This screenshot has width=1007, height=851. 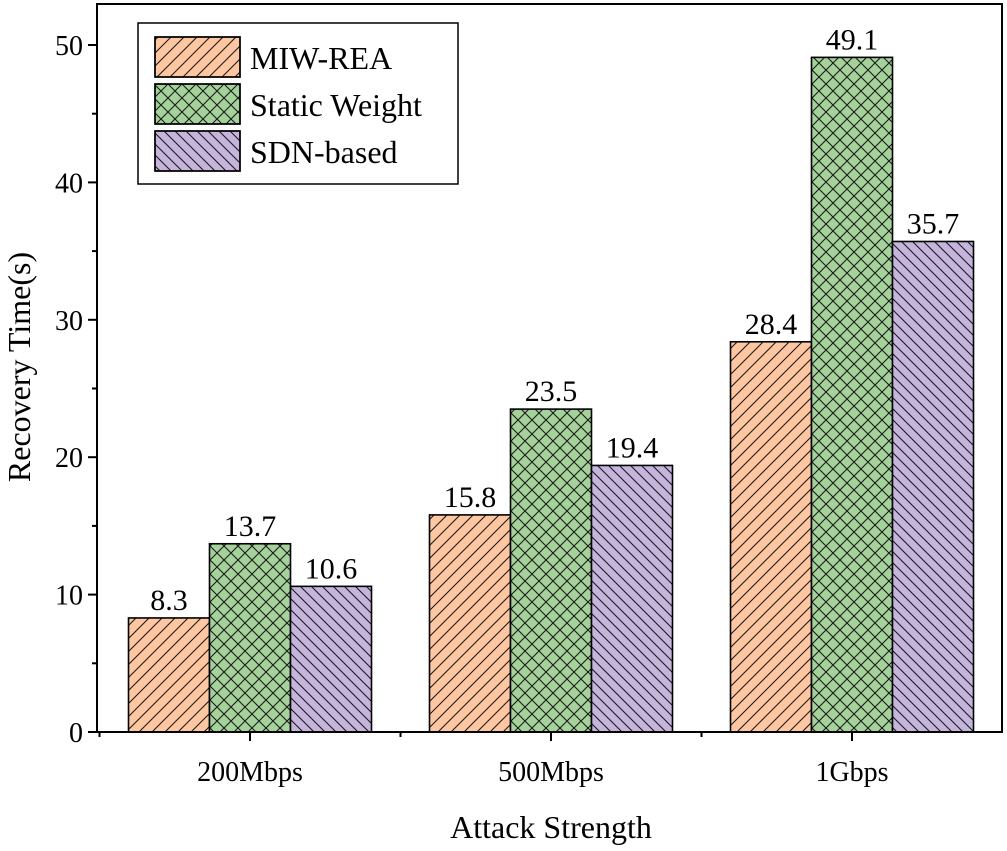 What do you see at coordinates (551, 772) in the screenshot?
I see `x-tick-label-500mbps: 500Mbps` at bounding box center [551, 772].